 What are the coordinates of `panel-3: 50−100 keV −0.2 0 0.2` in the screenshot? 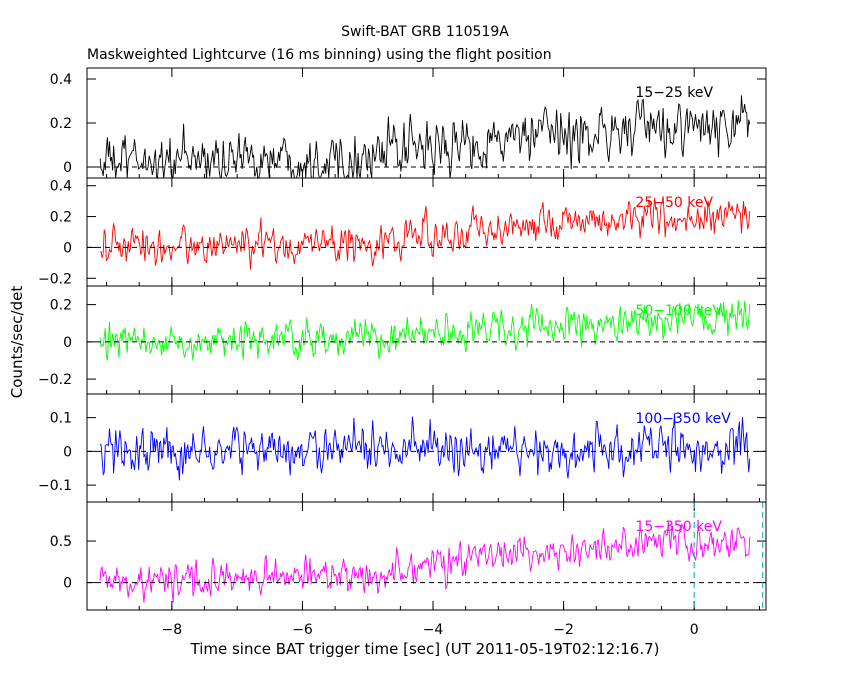 It's located at (402, 340).